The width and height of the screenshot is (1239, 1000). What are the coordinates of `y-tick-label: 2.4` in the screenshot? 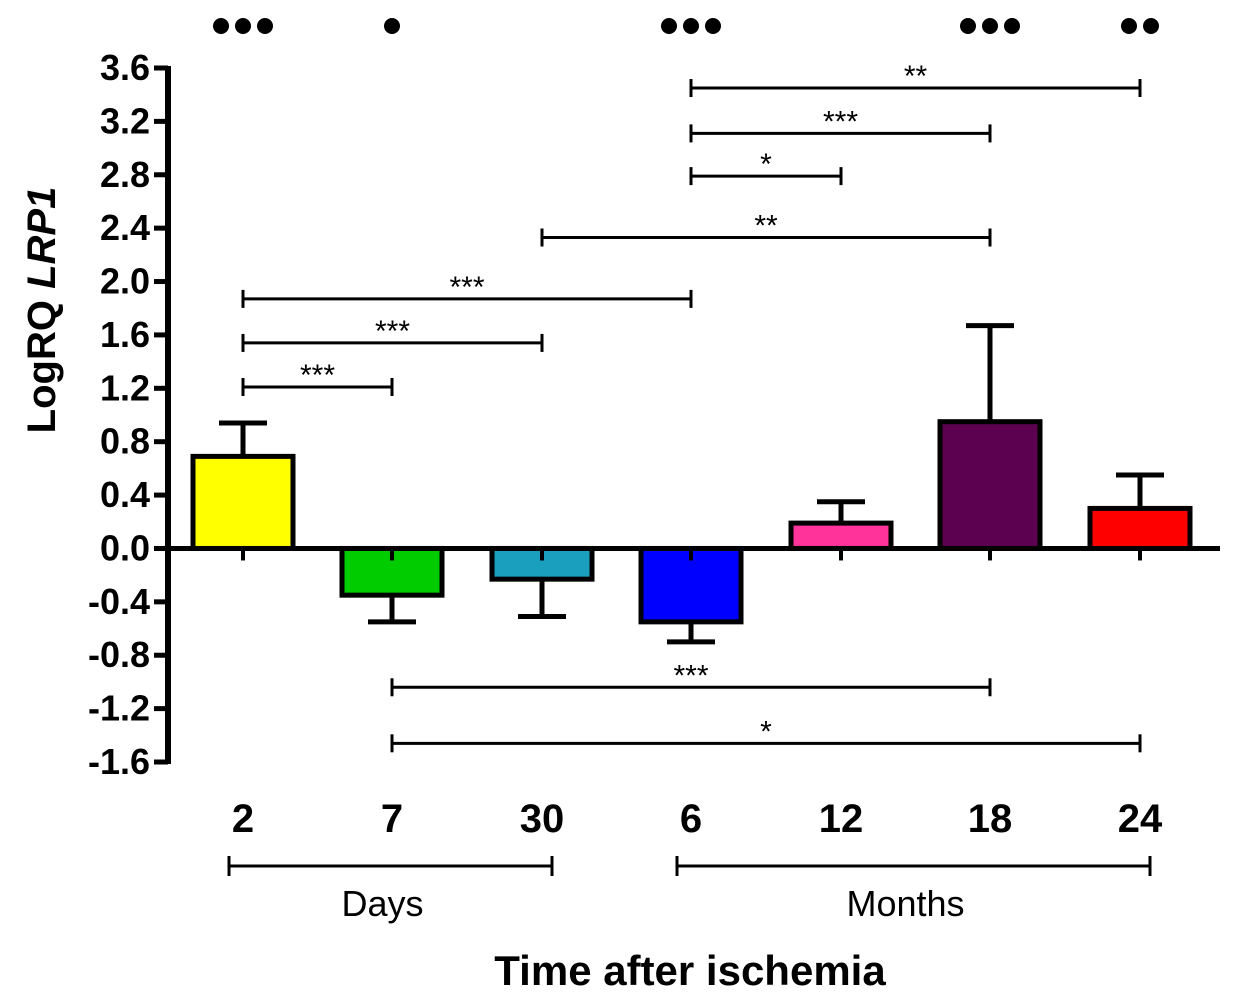 It's located at (125, 227).